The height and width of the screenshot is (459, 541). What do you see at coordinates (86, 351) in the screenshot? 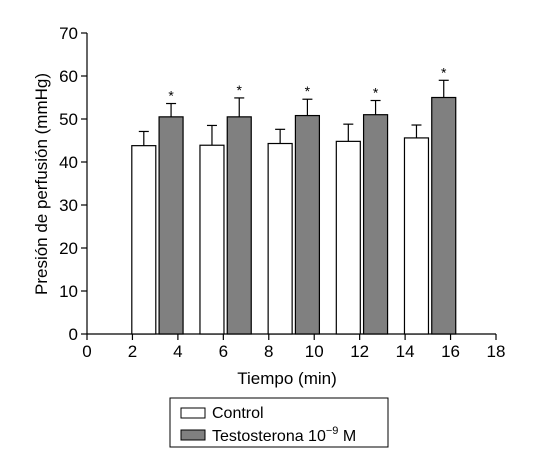
I see `x-tick-label: 0` at bounding box center [86, 351].